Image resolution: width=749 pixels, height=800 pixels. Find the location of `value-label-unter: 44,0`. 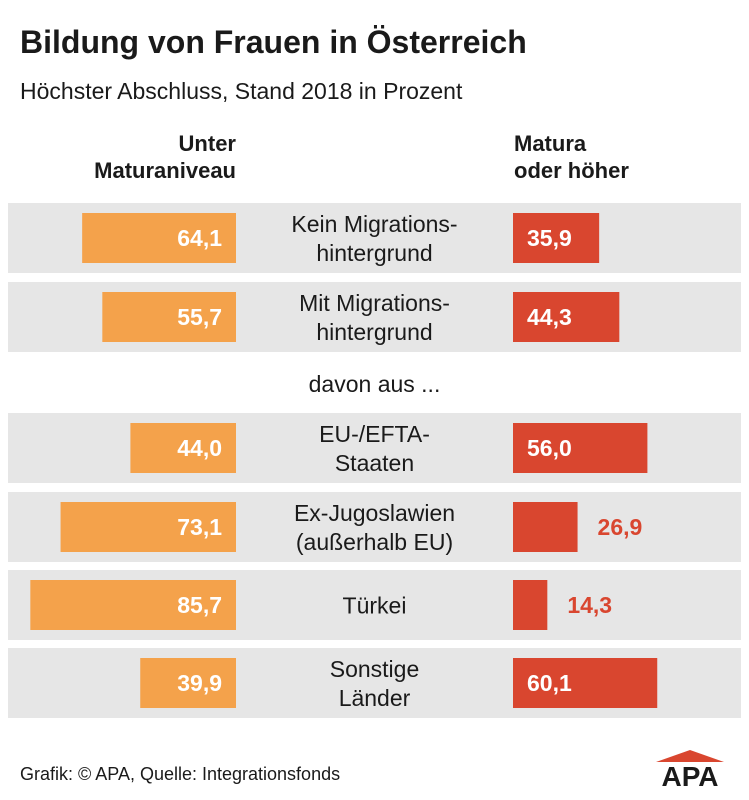

value-label-unter: 44,0 is located at coordinates (199, 448).